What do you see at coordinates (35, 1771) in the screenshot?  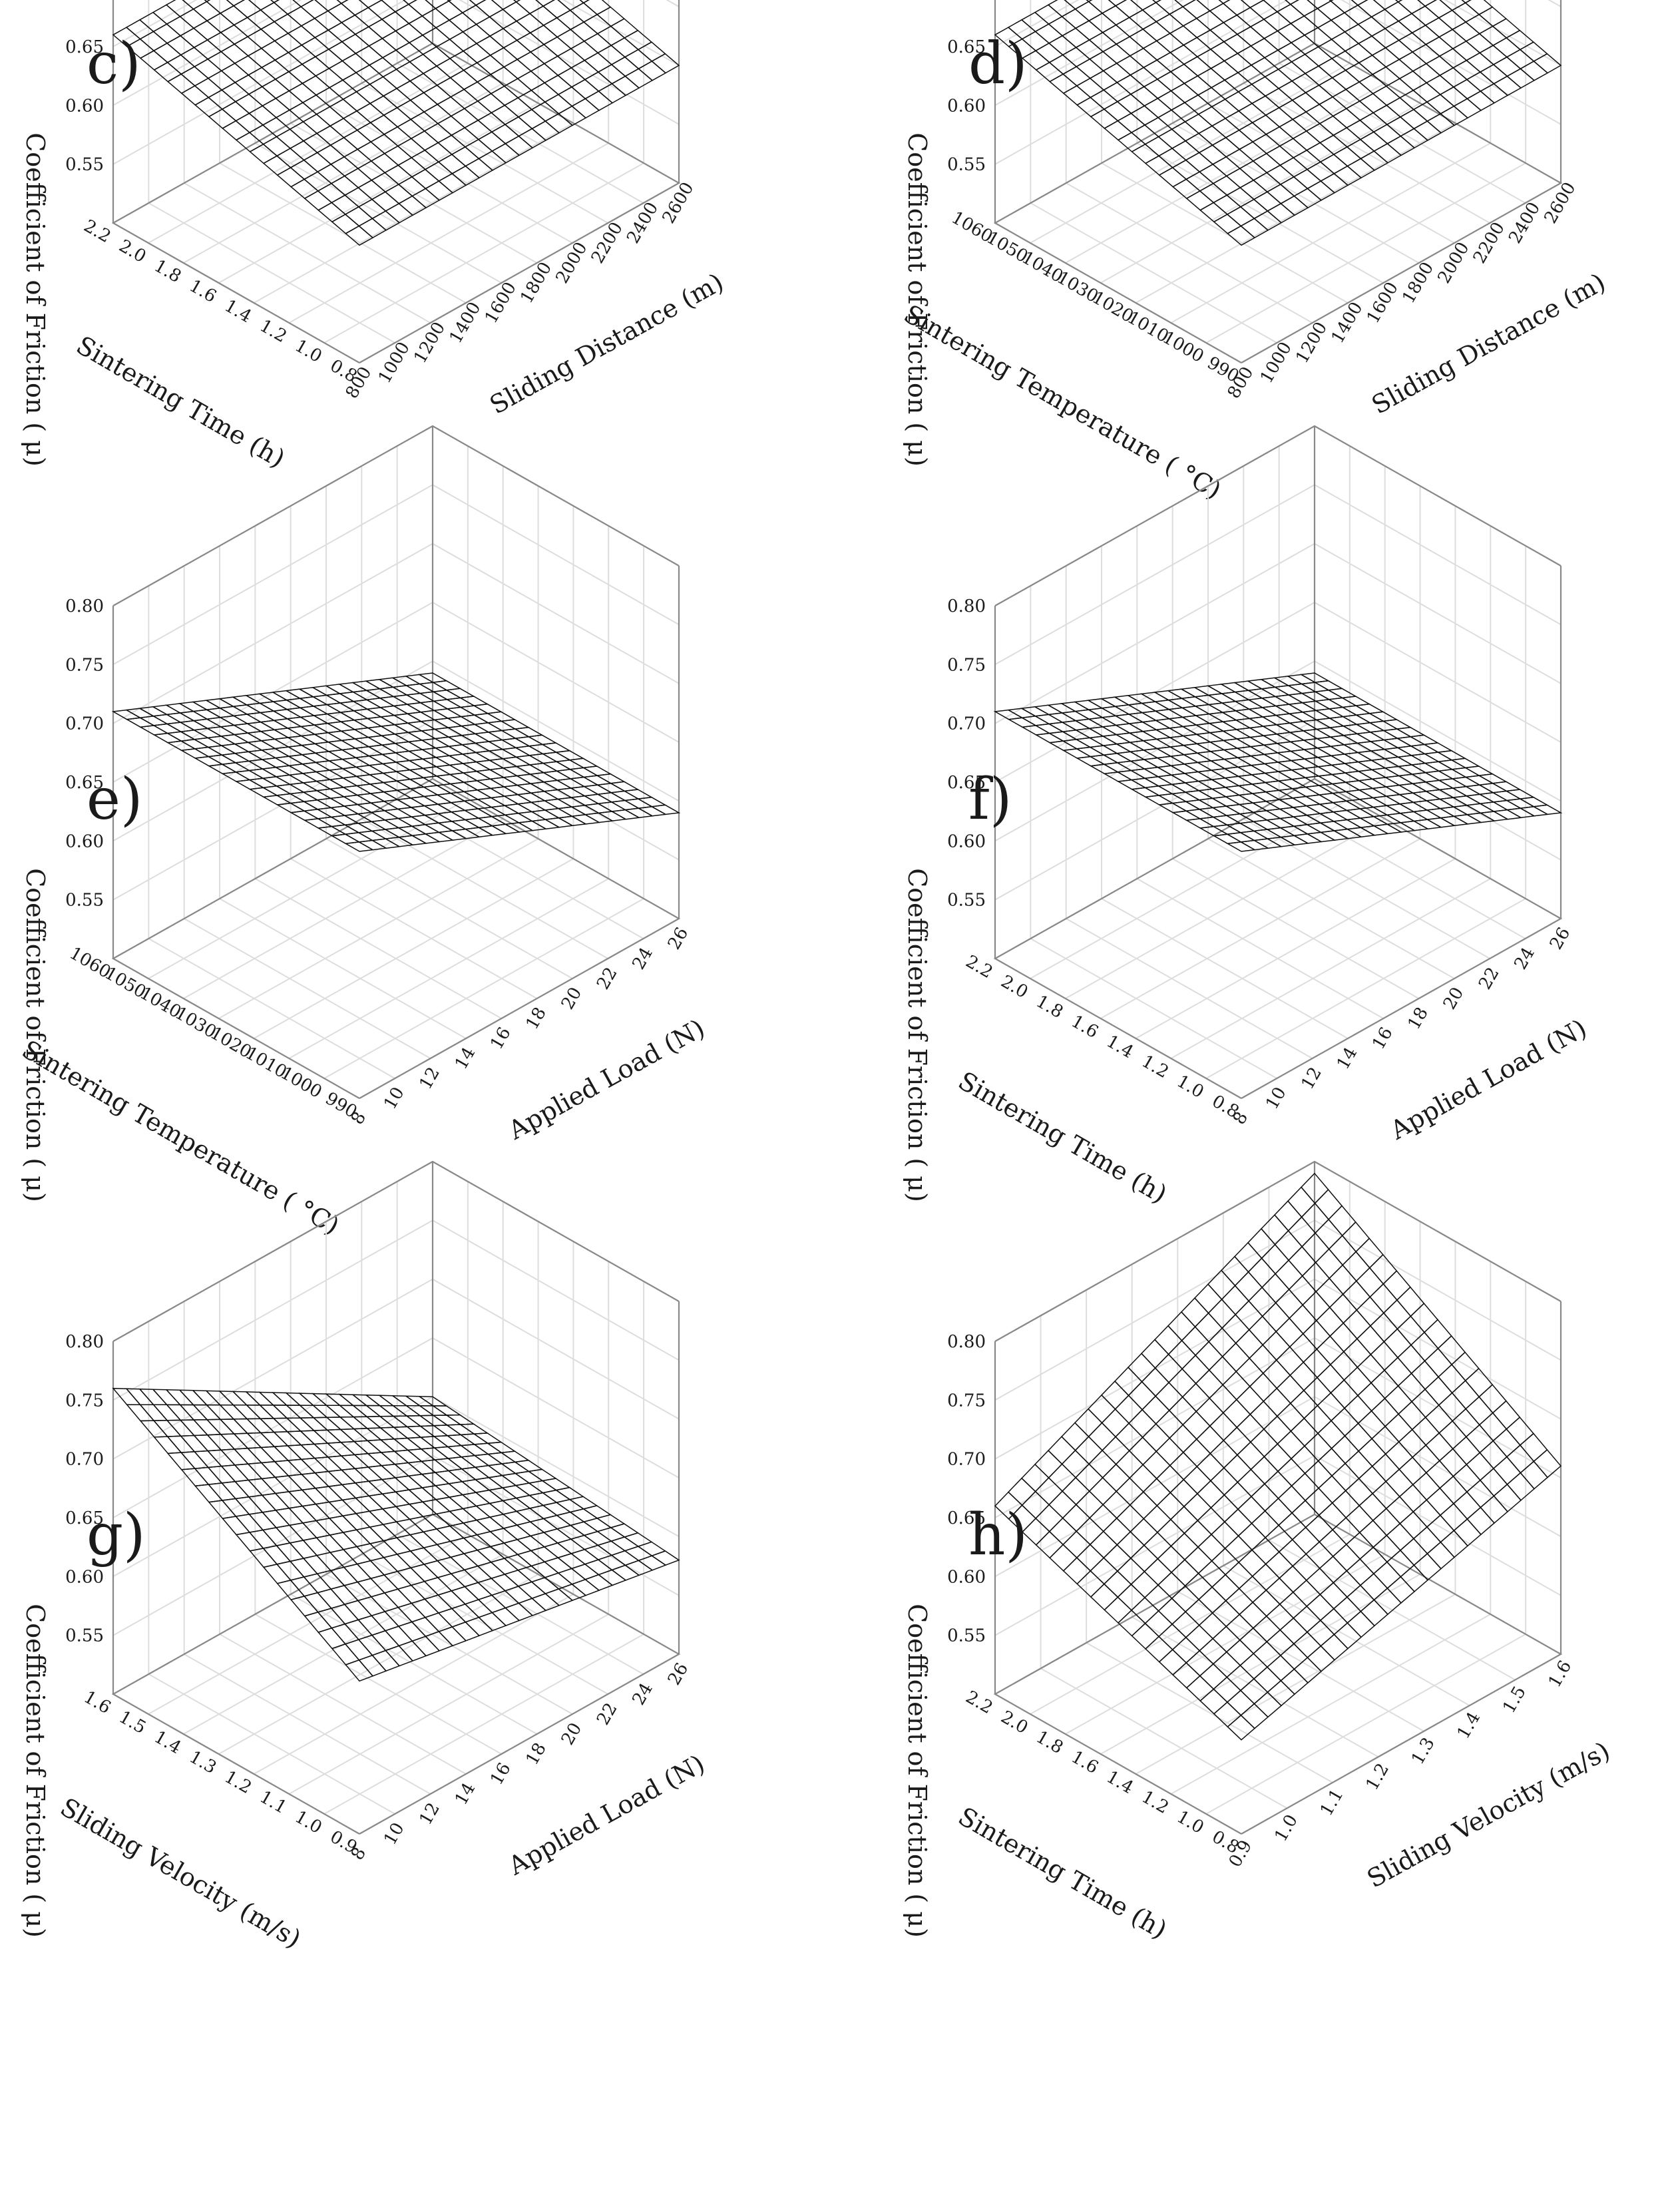 I see `z-axis-title: Coefficient of Friction ( μ)` at bounding box center [35, 1771].